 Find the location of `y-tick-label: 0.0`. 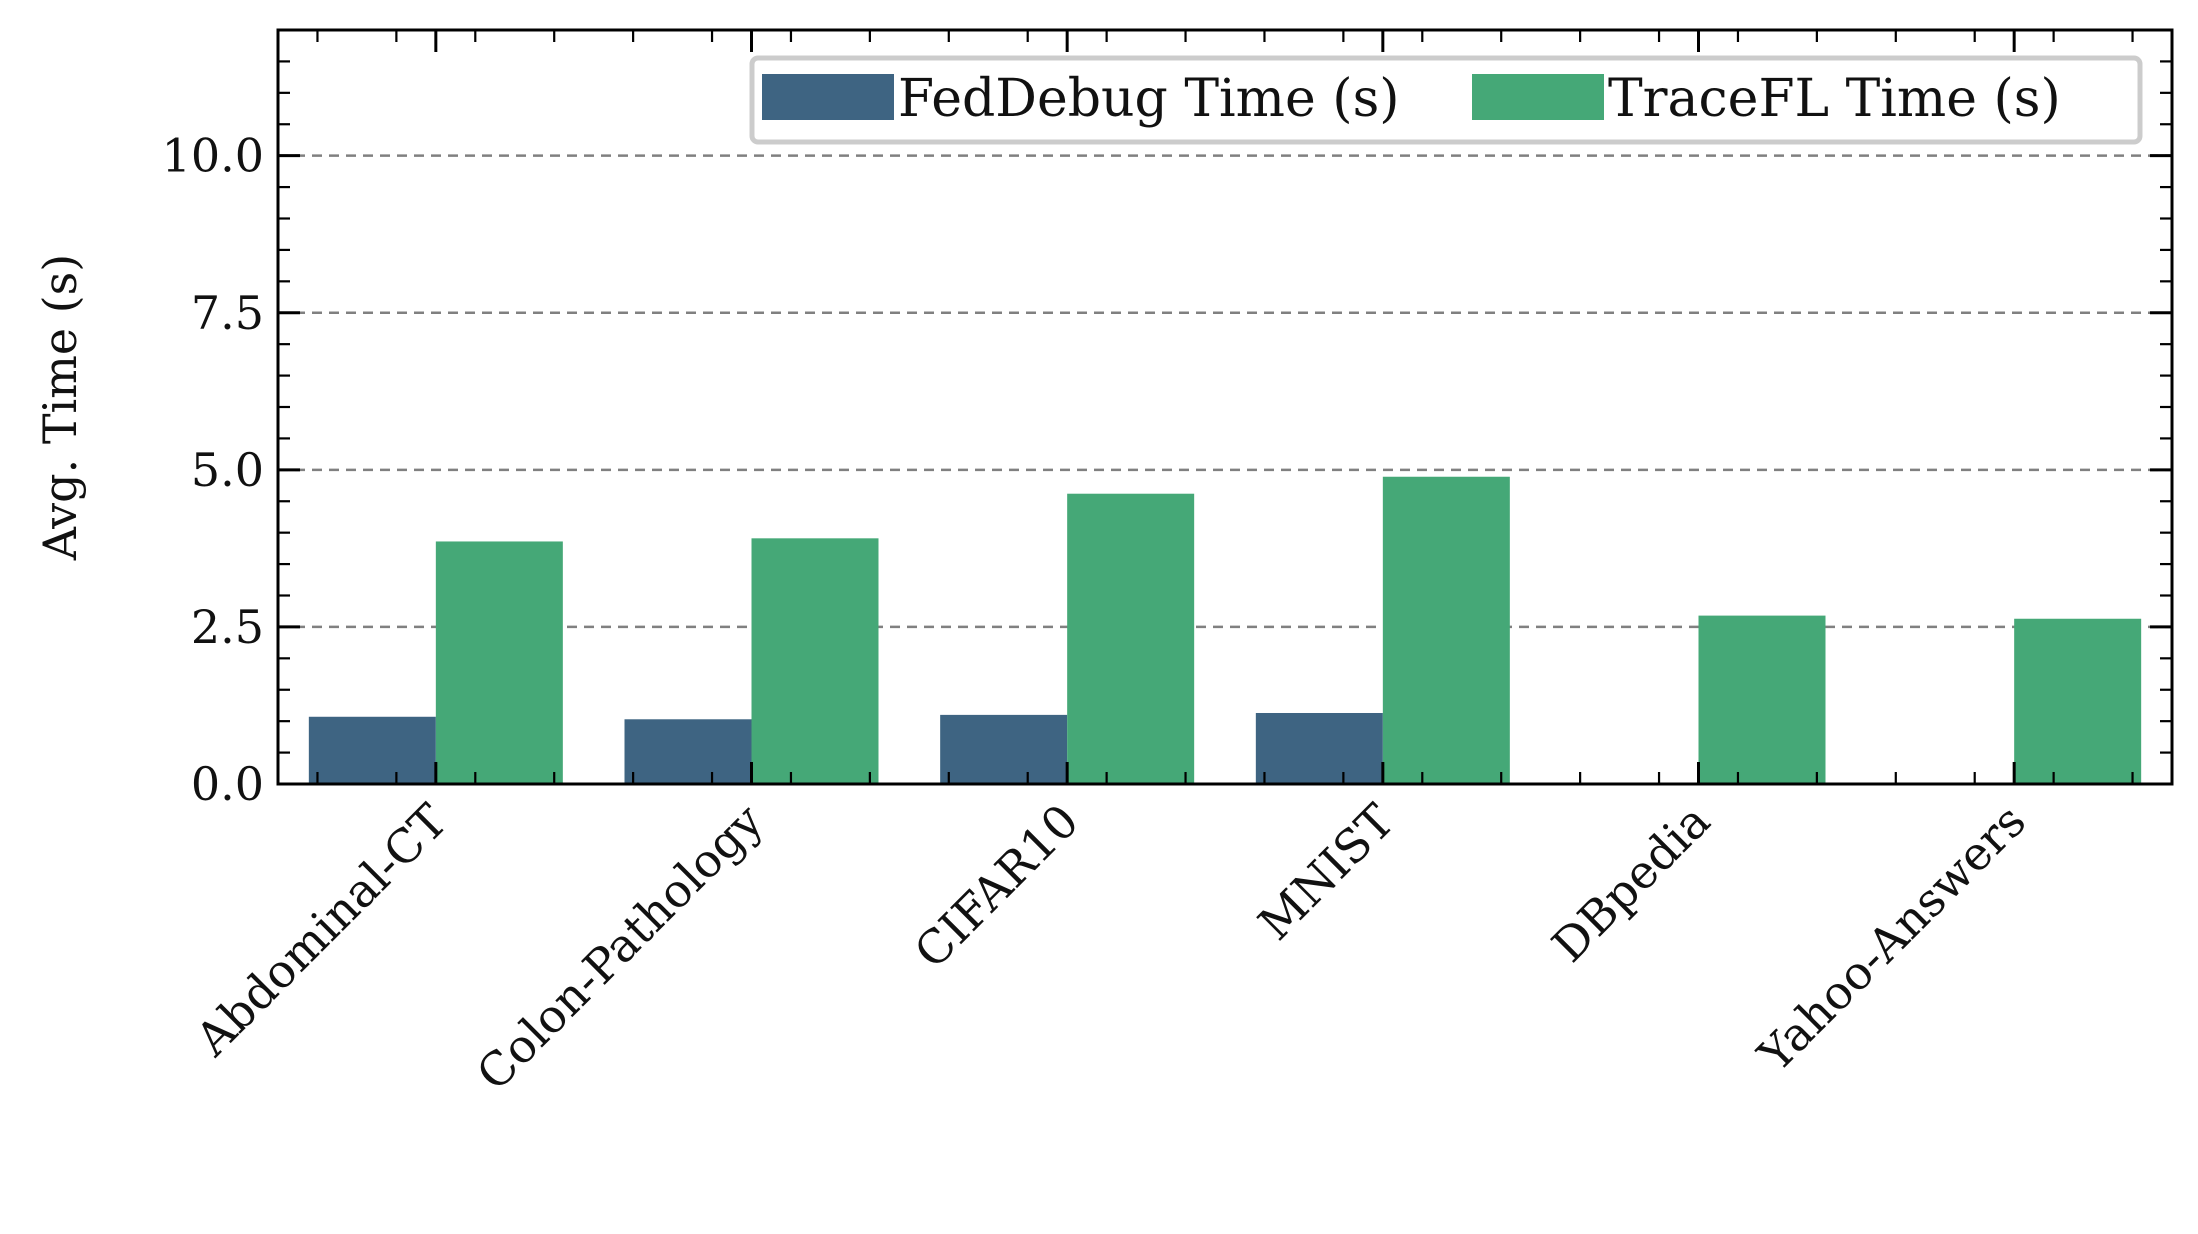

y-tick-label: 0.0 is located at coordinates (227, 784).